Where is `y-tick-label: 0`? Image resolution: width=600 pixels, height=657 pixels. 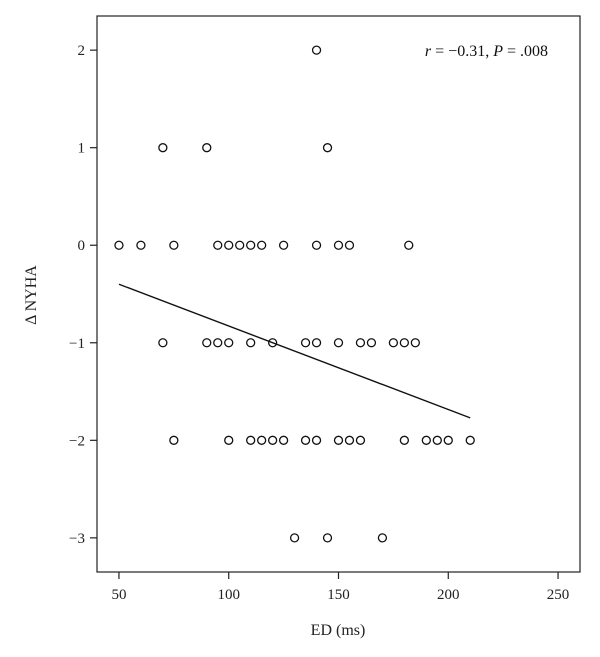 y-tick-label: 0 is located at coordinates (82, 246).